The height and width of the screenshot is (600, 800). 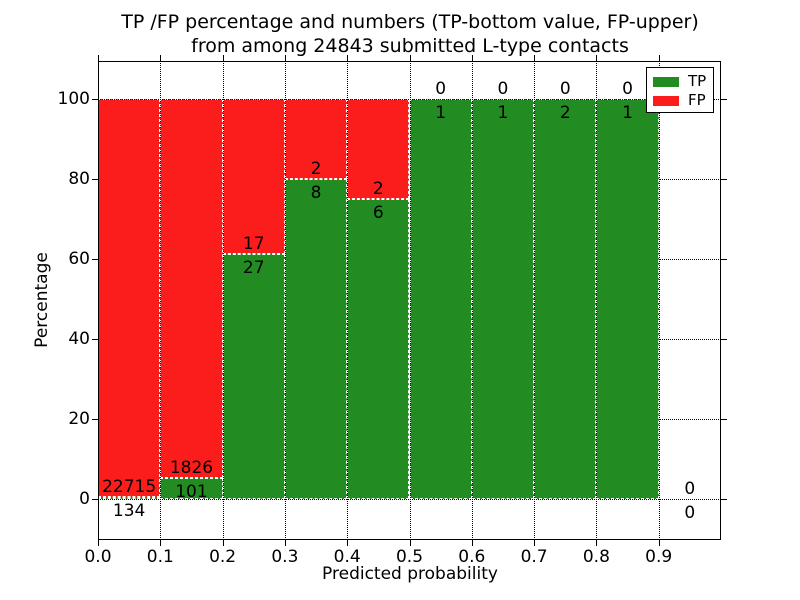 What do you see at coordinates (697, 100) in the screenshot?
I see `legend-label-fp: FP` at bounding box center [697, 100].